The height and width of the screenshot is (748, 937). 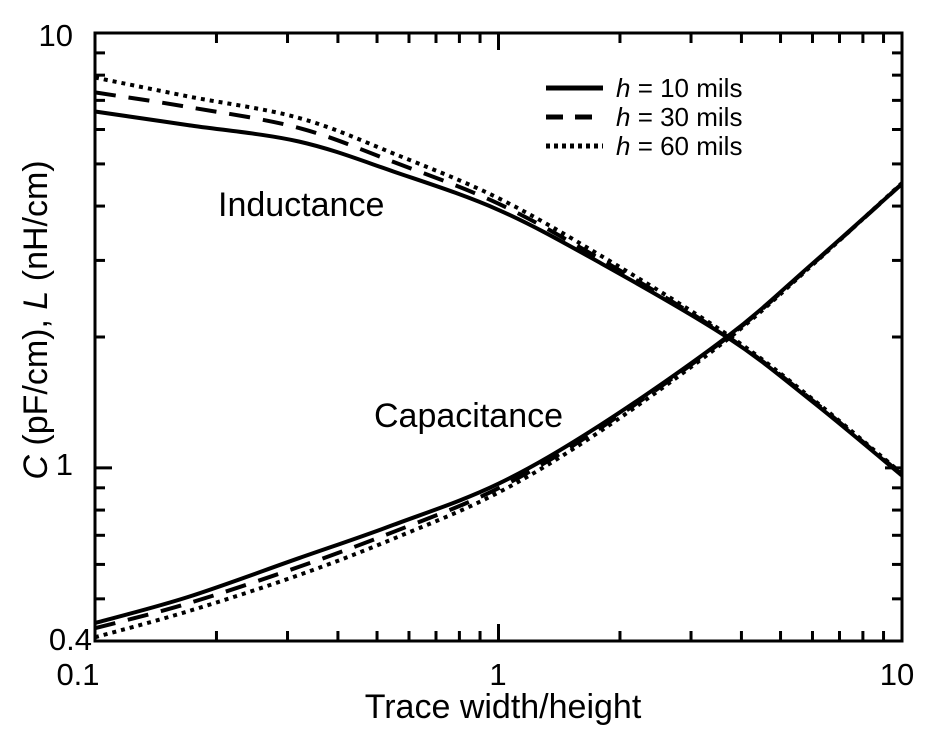 I want to click on y-axis-title-l-units: (nH/cm), so click(x=36, y=225).